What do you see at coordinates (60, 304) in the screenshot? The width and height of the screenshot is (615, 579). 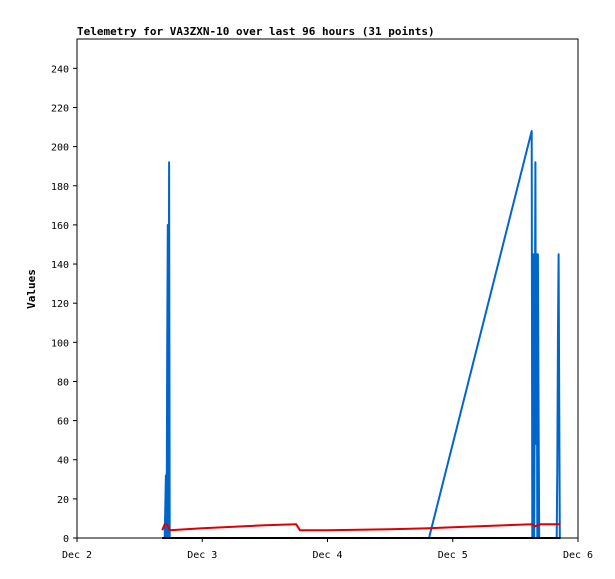 I see `y-tick-label: 120` at bounding box center [60, 304].